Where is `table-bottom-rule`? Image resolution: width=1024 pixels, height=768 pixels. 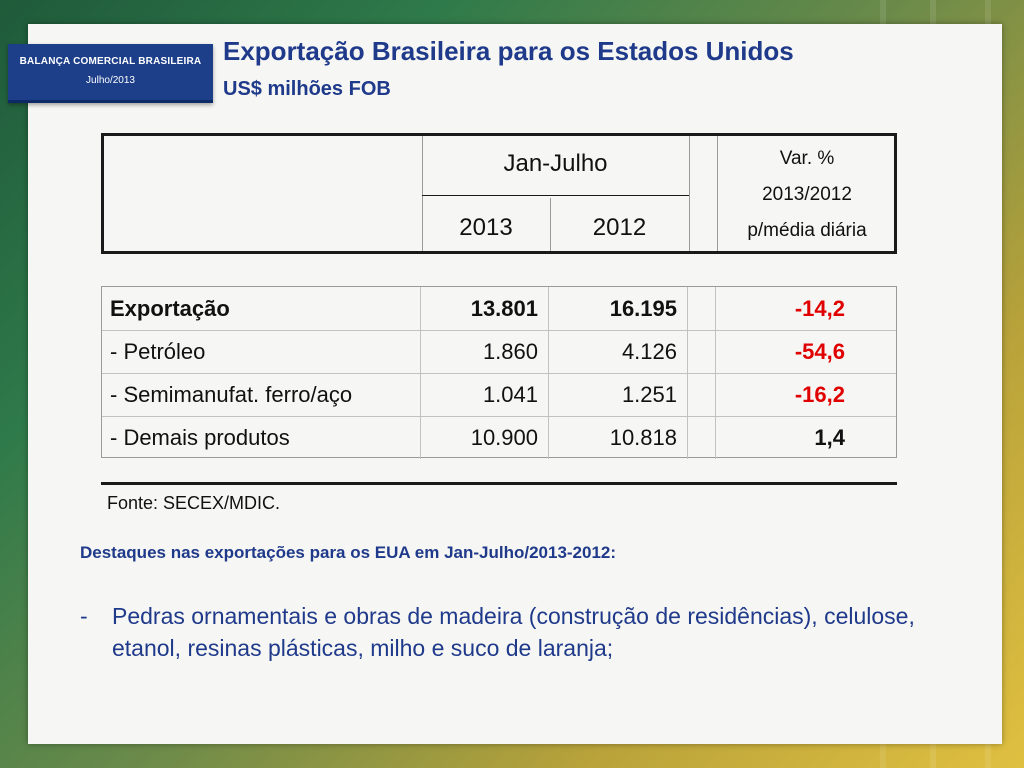
table-bottom-rule is located at coordinates (499, 483).